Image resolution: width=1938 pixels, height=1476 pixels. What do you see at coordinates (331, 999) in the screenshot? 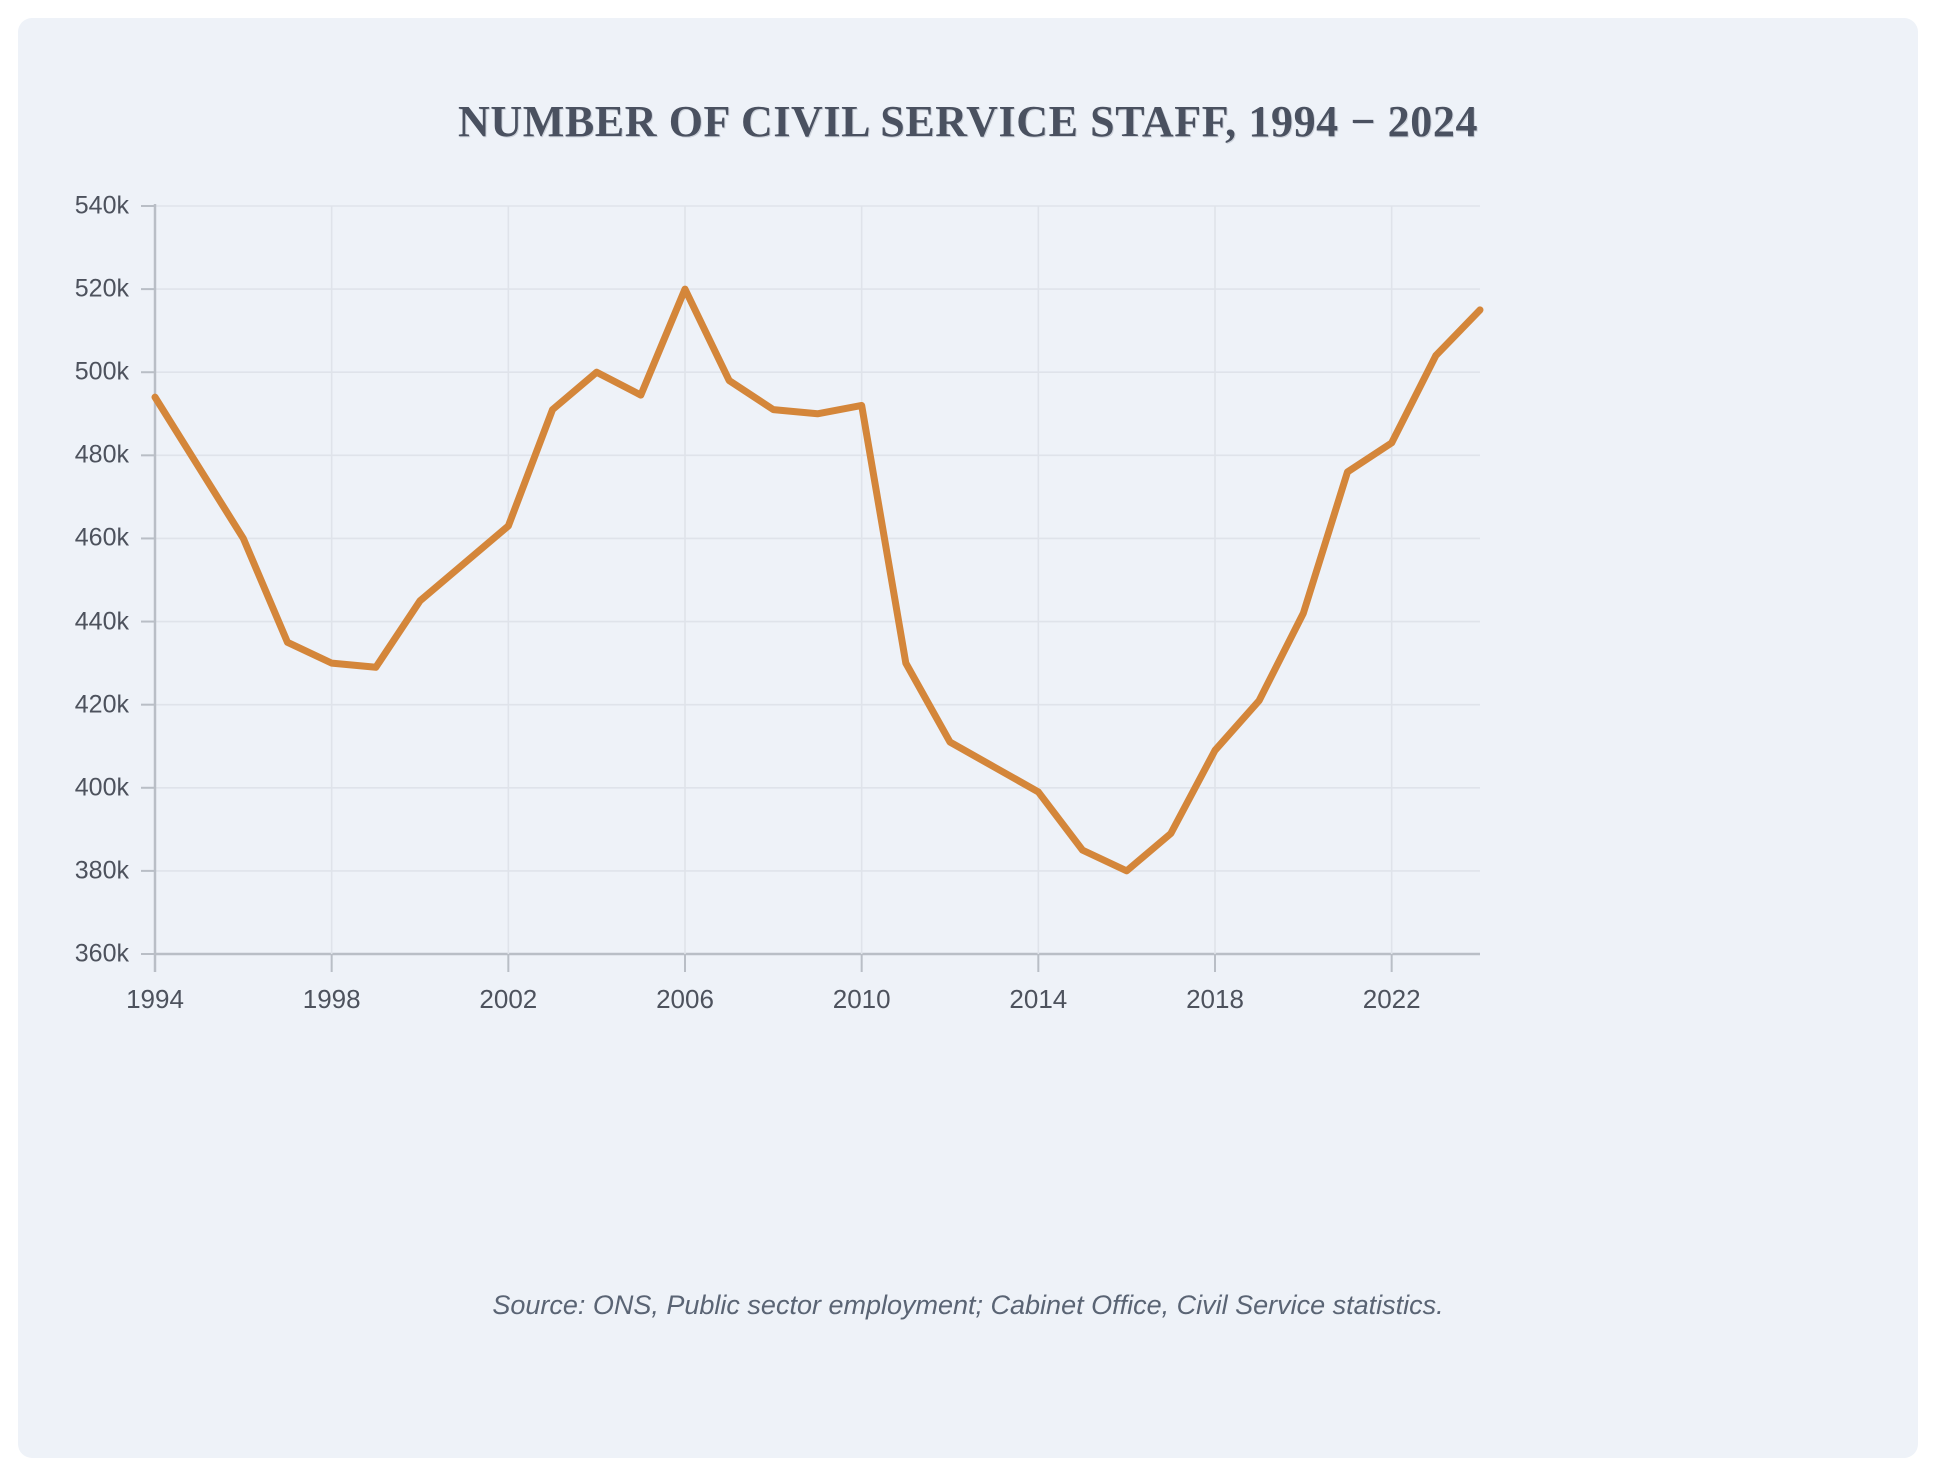
I see `x-tick-label: 1998` at bounding box center [331, 999].